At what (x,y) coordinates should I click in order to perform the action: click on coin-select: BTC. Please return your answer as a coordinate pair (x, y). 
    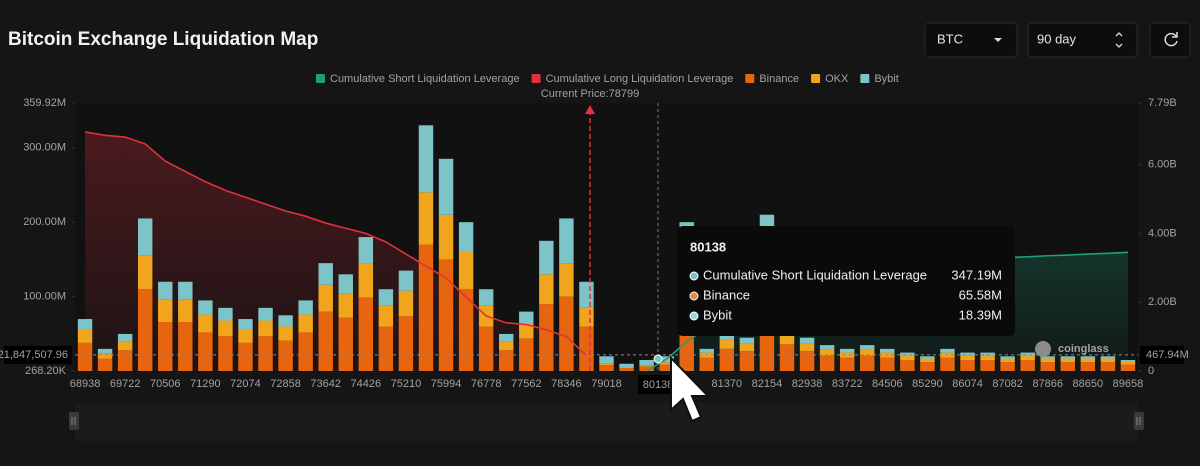
    Looking at the image, I should click on (971, 40).